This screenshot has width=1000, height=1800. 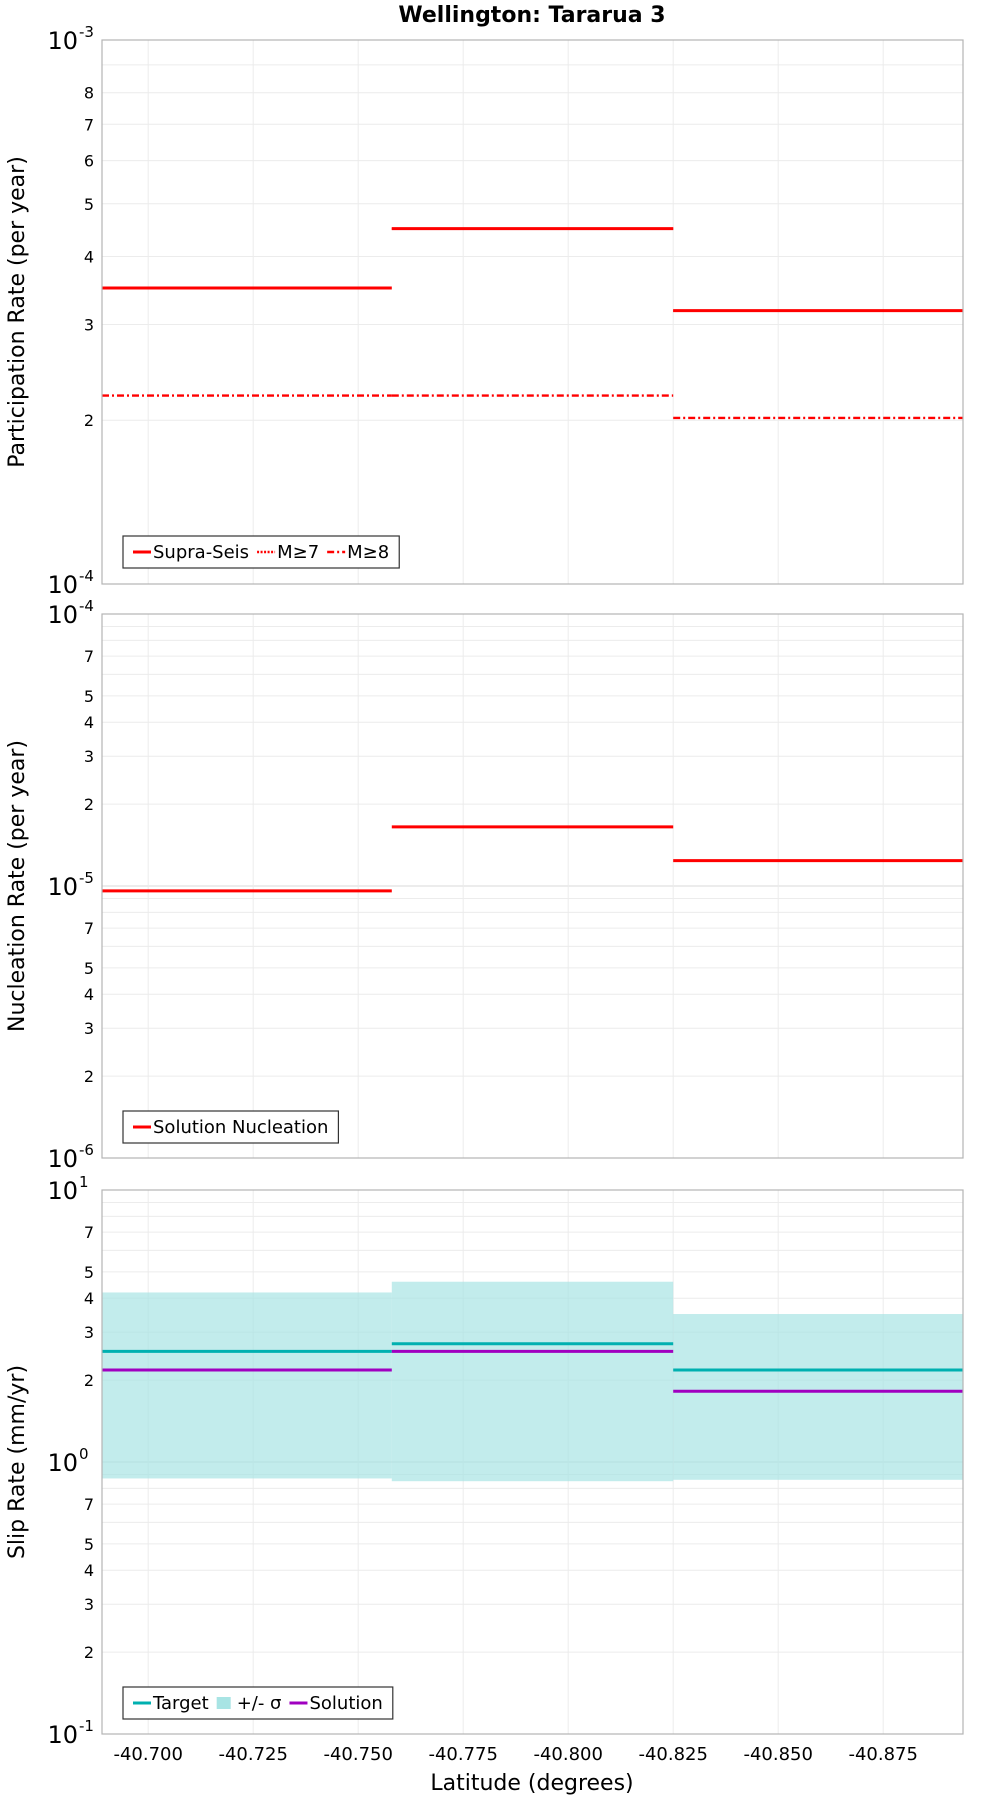 I want to click on y-tick-label: 8, so click(x=89, y=93).